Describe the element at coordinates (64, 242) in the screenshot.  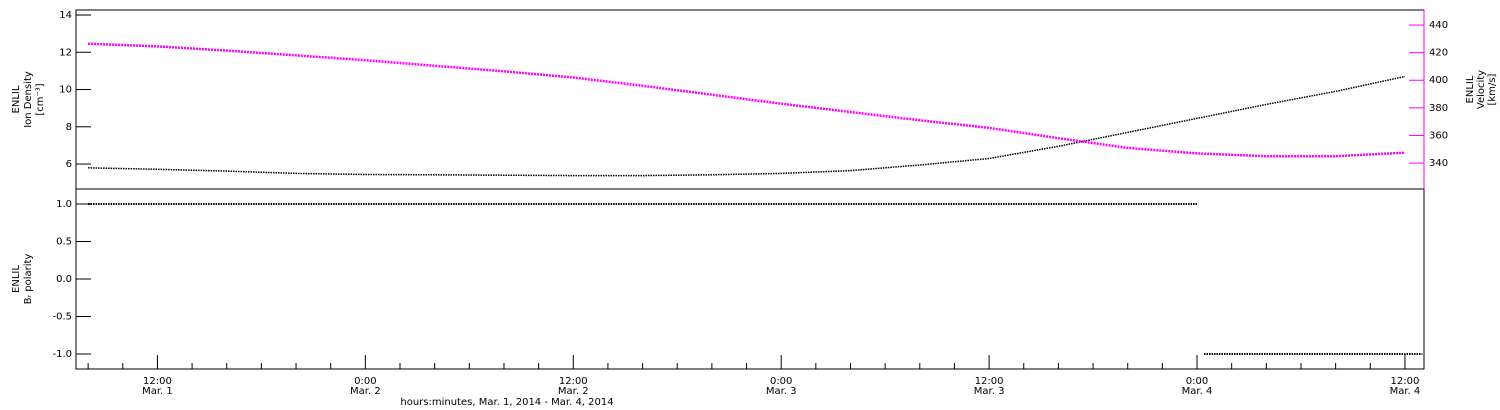
I see `y-tick-label: 0.5` at that location.